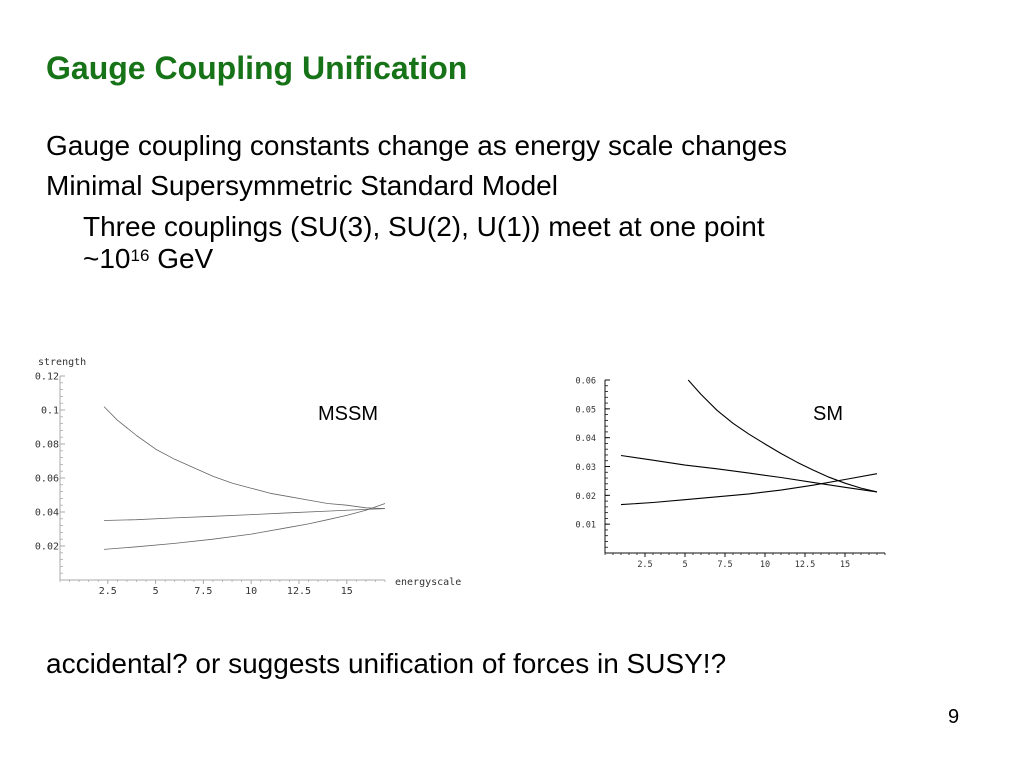  Describe the element at coordinates (140, 255) in the screenshot. I see `unification-scale-exponent: 16` at that location.